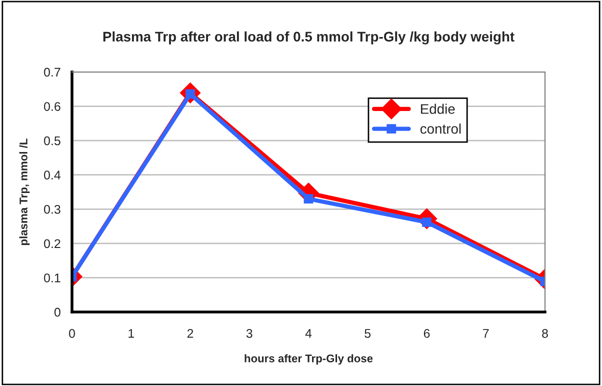 The width and height of the screenshot is (602, 386). Describe the element at coordinates (52, 72) in the screenshot. I see `y-tick-label: 0.7` at that location.